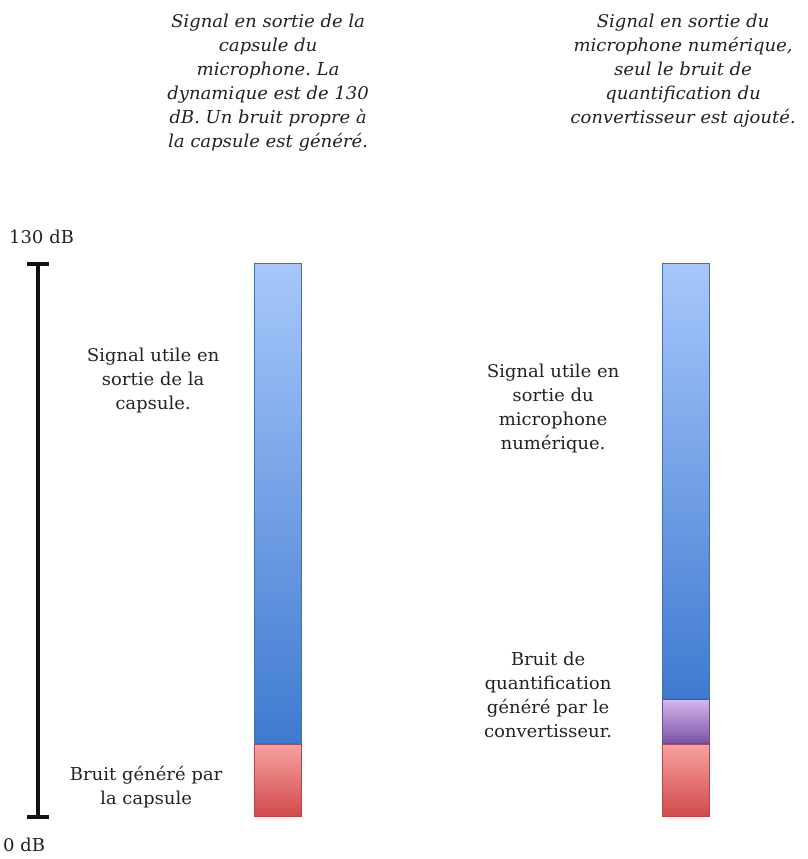  What do you see at coordinates (38, 540) in the screenshot?
I see `scale-vertical-line` at bounding box center [38, 540].